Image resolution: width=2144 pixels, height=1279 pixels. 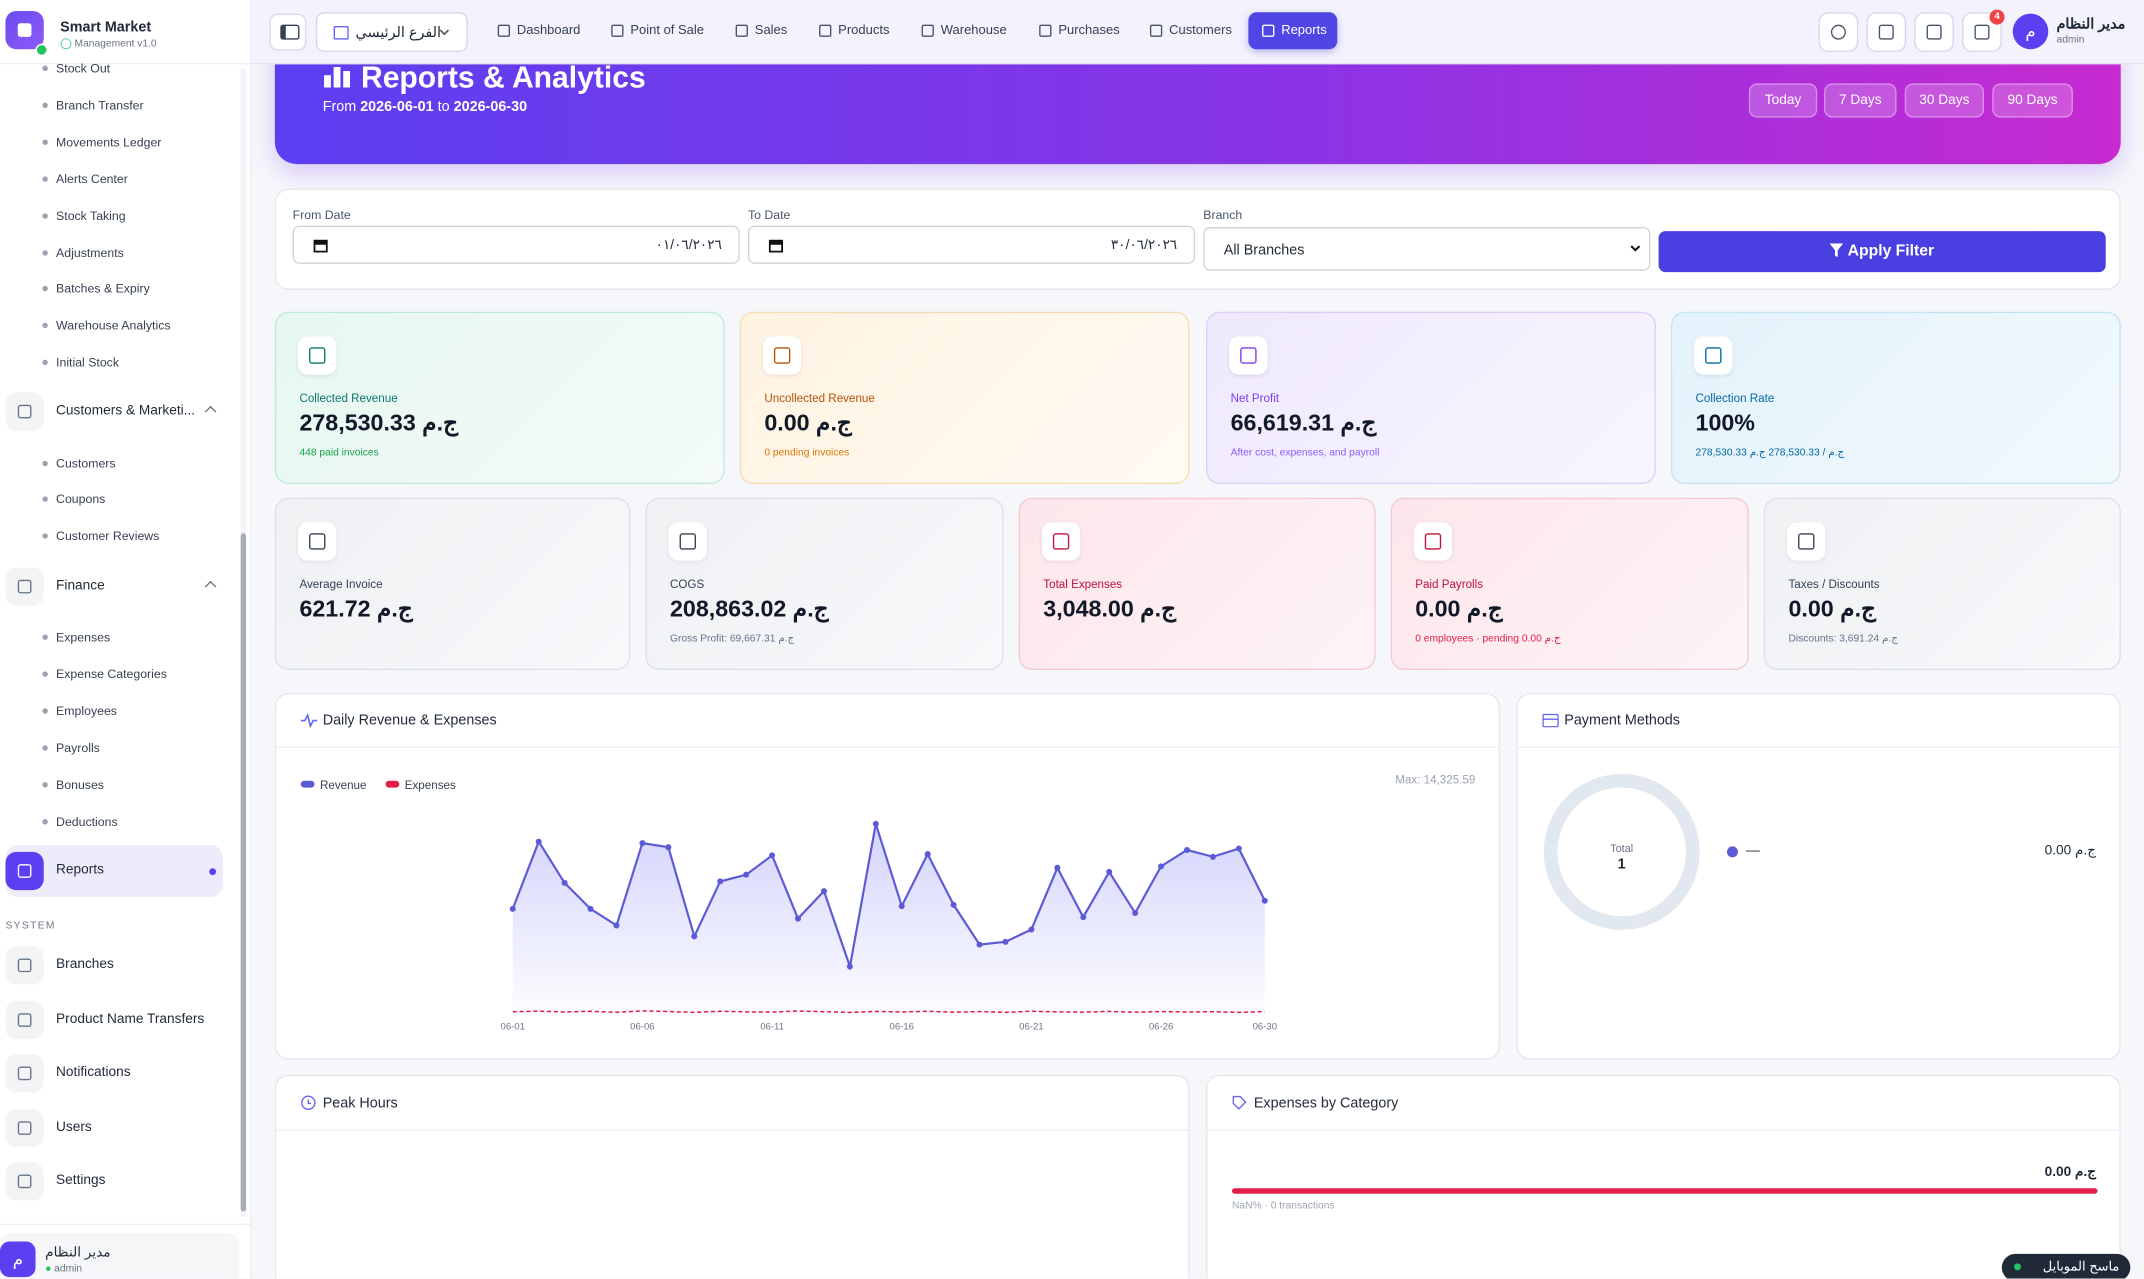 What do you see at coordinates (87, 821) in the screenshot?
I see `nav-subitem-label: Deductions` at bounding box center [87, 821].